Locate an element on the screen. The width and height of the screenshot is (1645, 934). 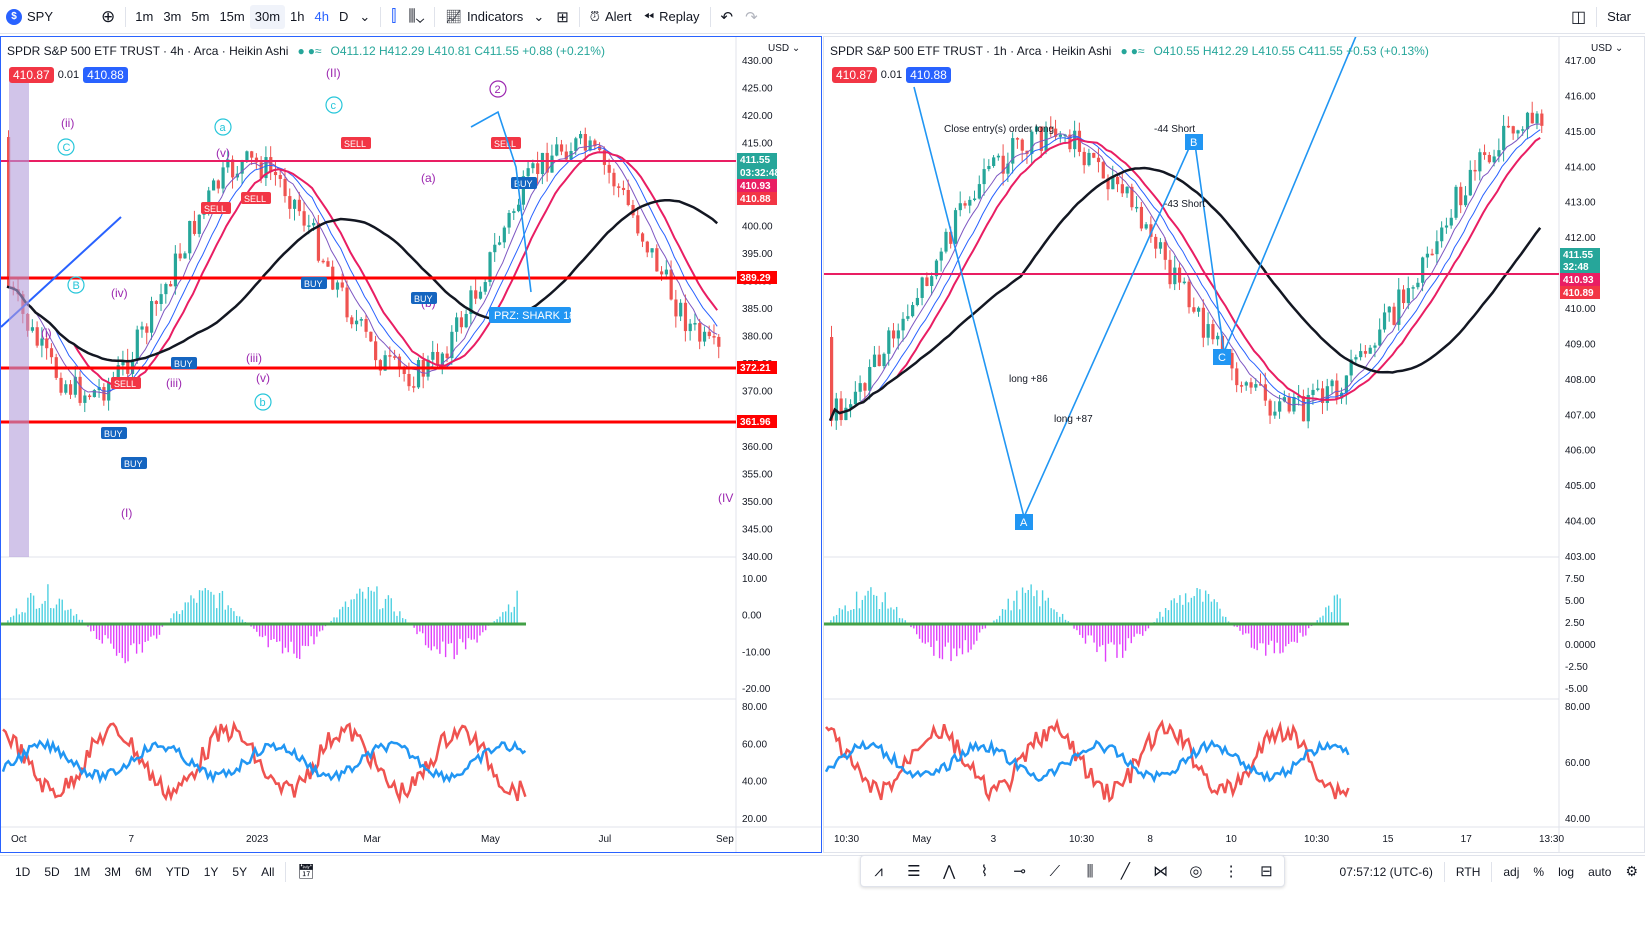
horizontal-line-icon: ⊸ is located at coordinates (1019, 871).